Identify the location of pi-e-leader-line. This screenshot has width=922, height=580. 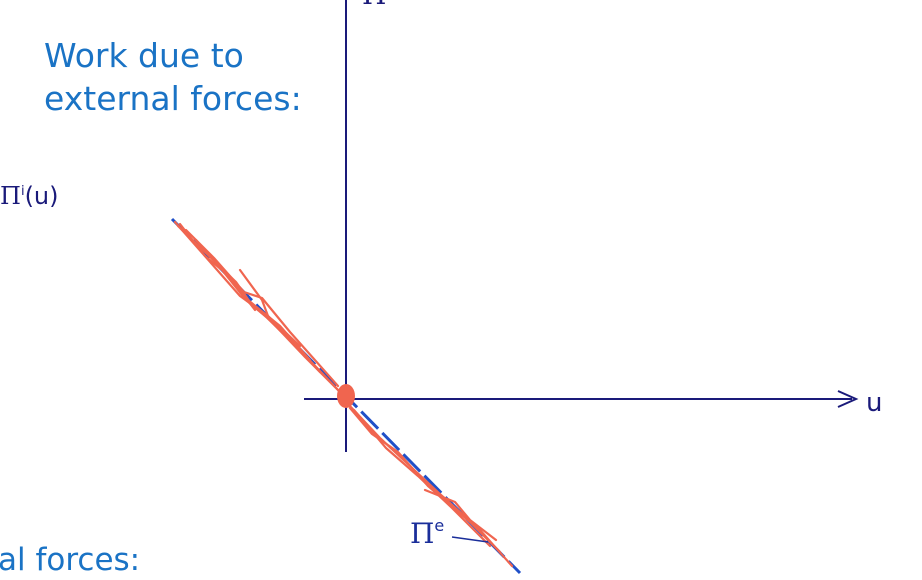
(470, 539).